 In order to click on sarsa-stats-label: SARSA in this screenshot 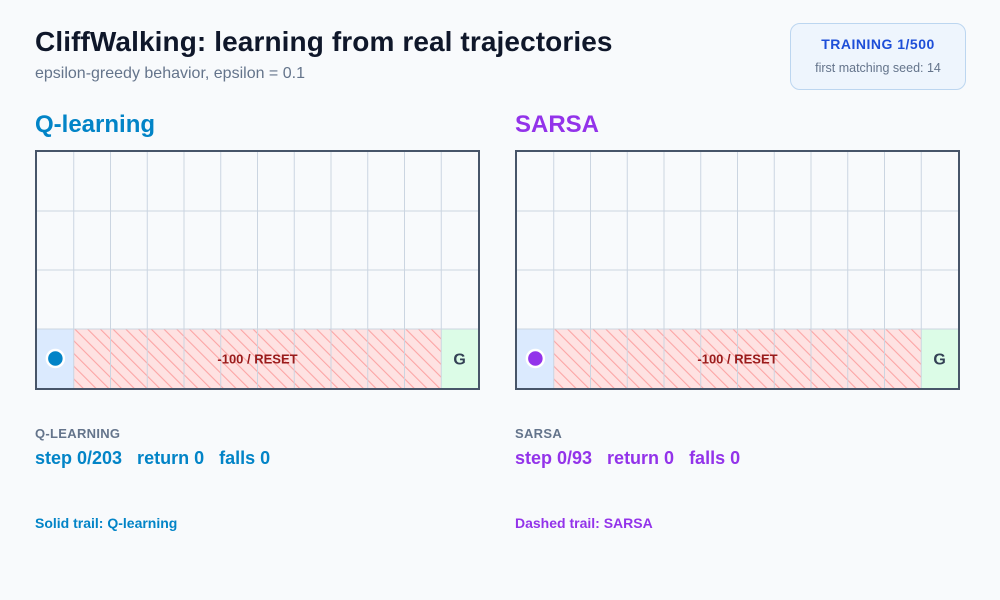, I will do `click(539, 433)`.